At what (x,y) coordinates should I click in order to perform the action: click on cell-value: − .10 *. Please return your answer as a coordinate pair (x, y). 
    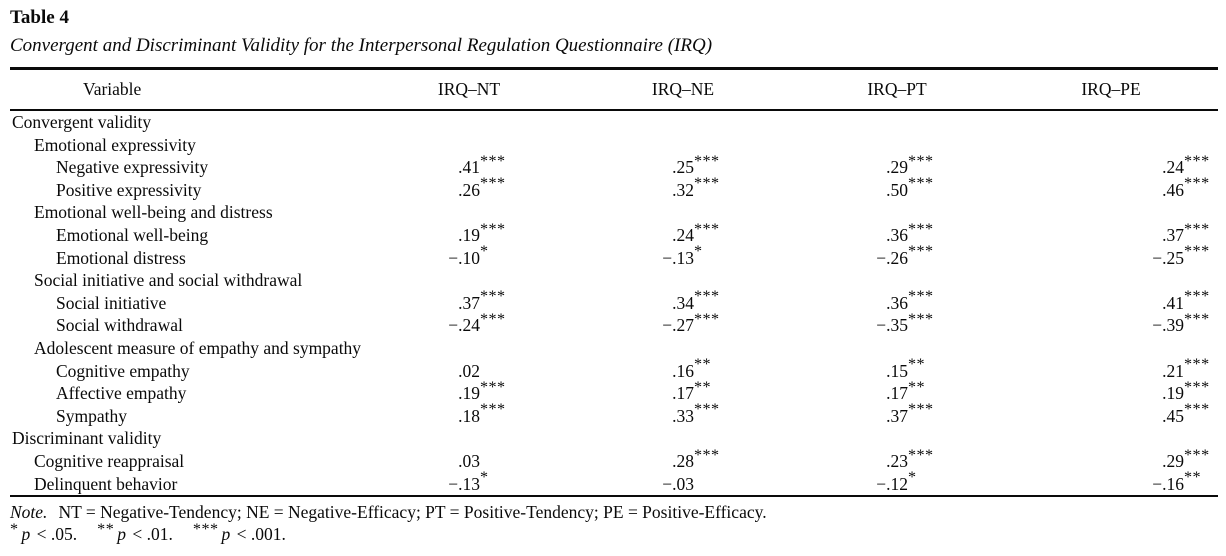
    Looking at the image, I should click on (469, 256).